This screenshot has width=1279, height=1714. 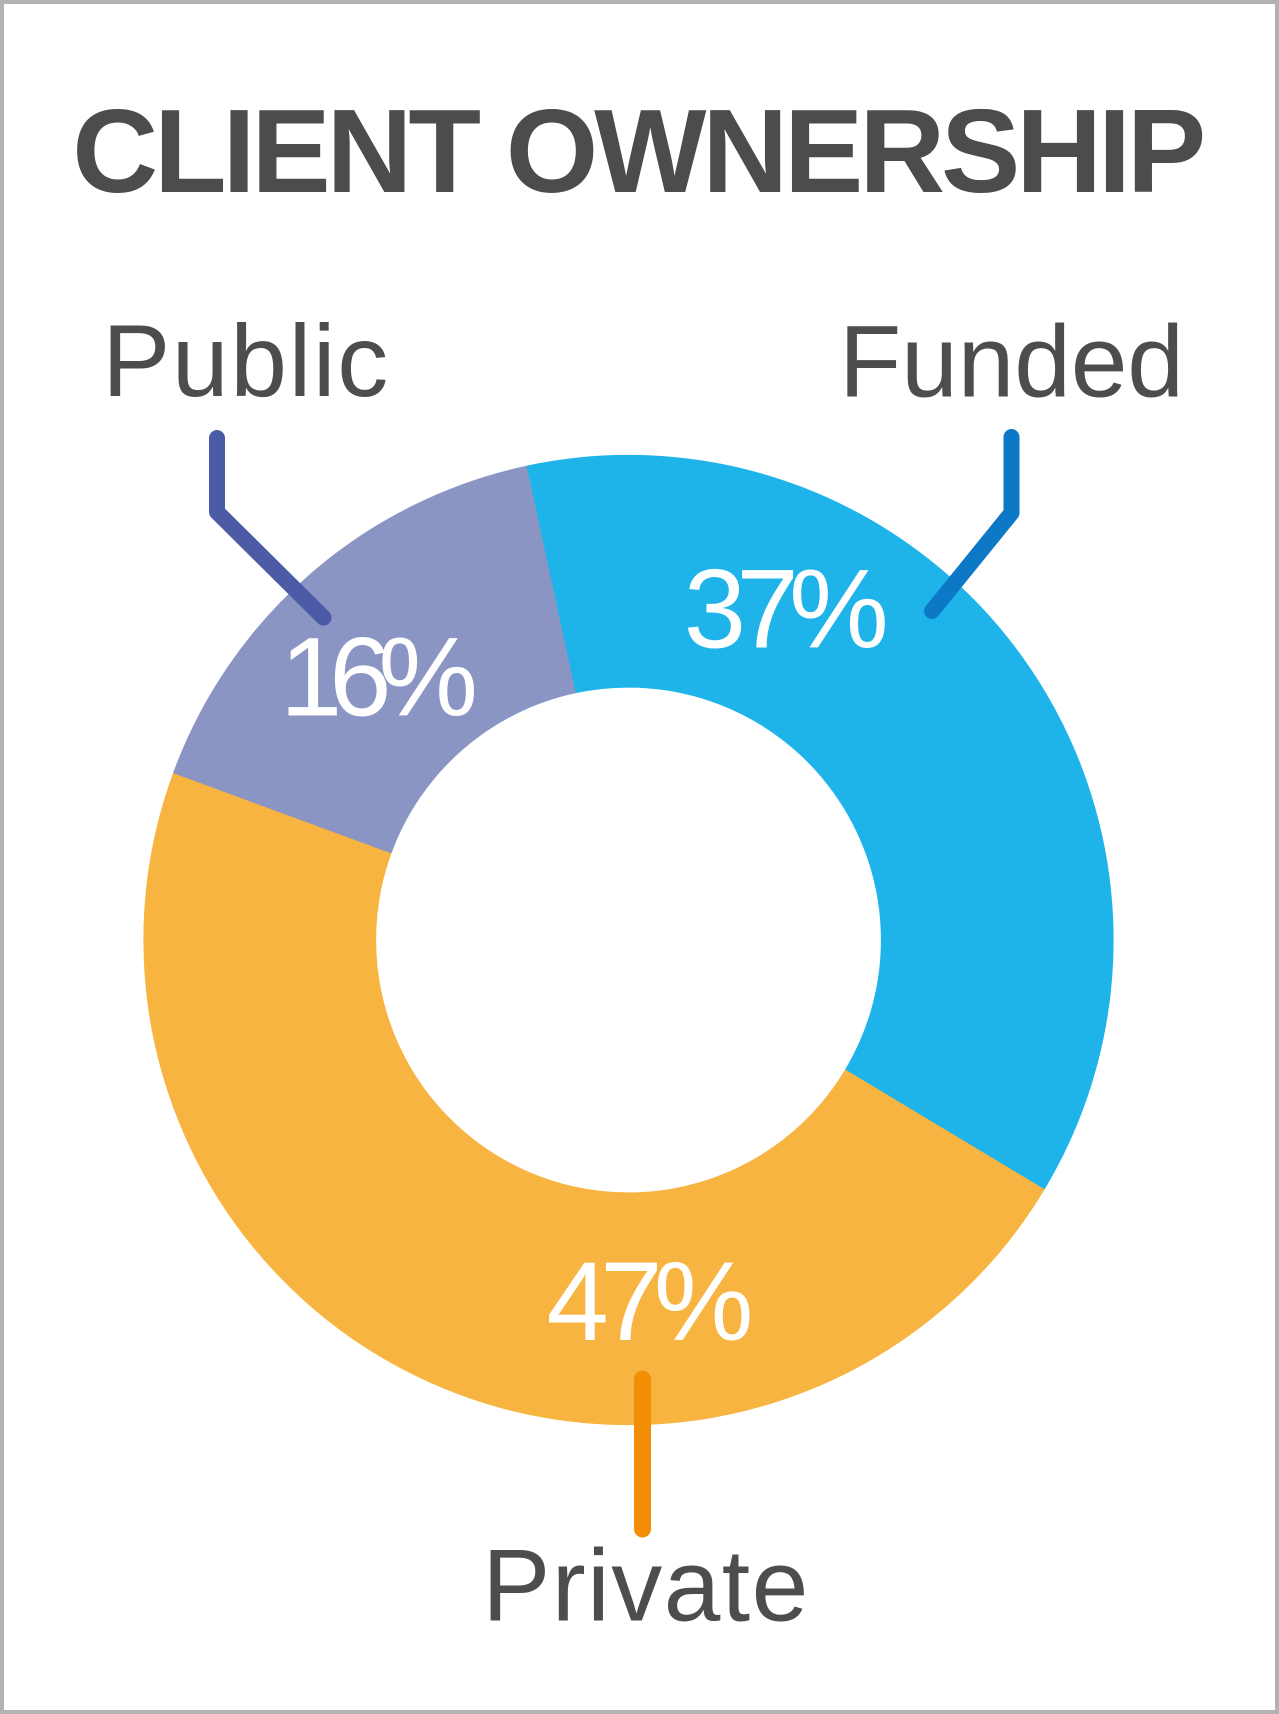 I want to click on svg-text: CLIENT OWNERSHIP, so click(x=639, y=151).